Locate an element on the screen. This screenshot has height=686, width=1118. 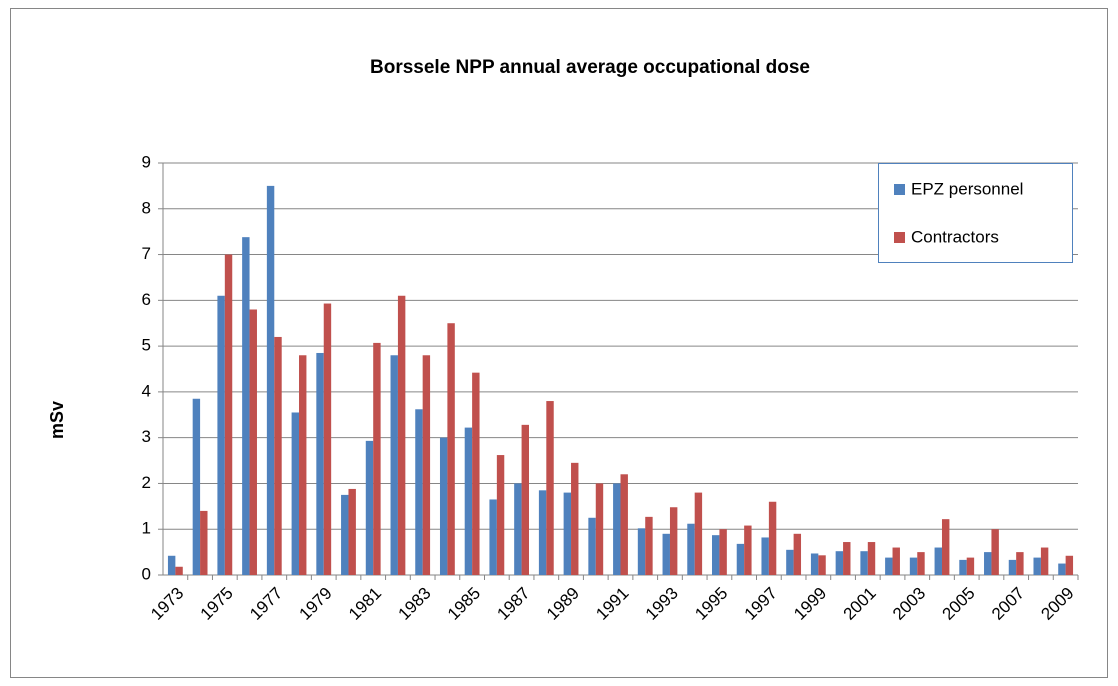
y-tick-label: 0 is located at coordinates (146, 573).